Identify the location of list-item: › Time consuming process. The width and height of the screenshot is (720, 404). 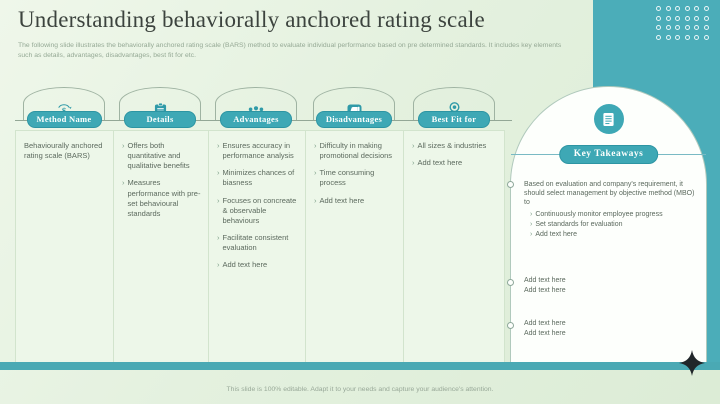
(344, 178).